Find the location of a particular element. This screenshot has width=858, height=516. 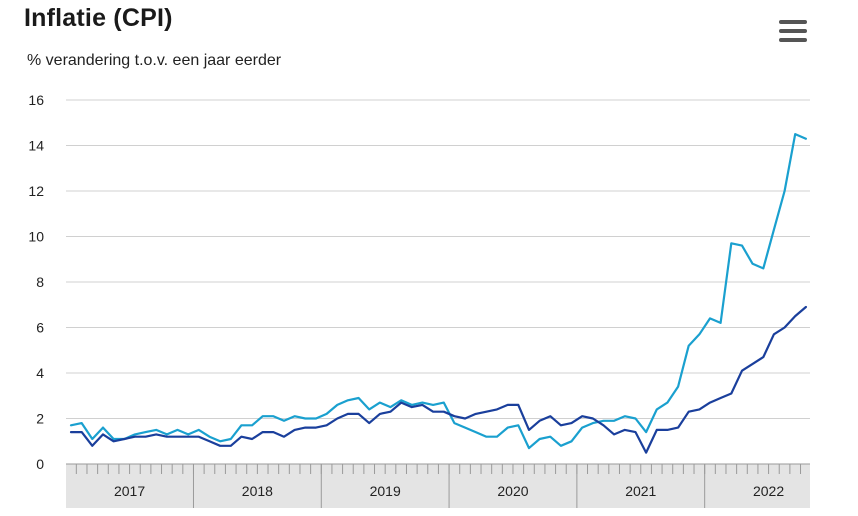

y-tick-label: 6 is located at coordinates (40, 328).